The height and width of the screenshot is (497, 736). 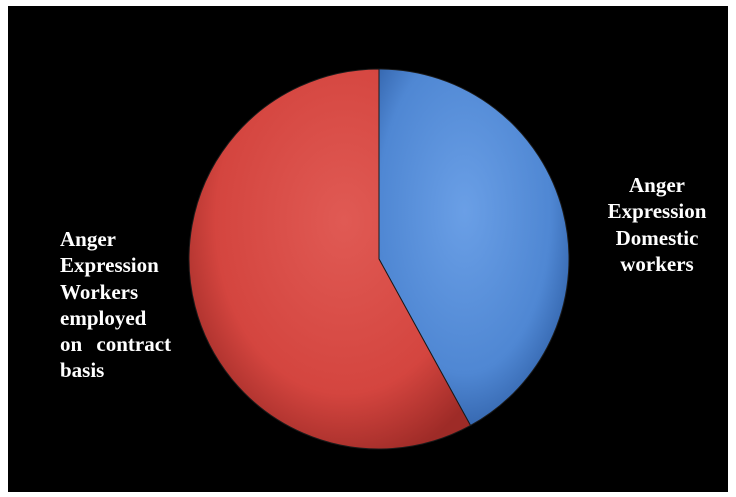 I want to click on label-line: on contract, so click(x=116, y=344).